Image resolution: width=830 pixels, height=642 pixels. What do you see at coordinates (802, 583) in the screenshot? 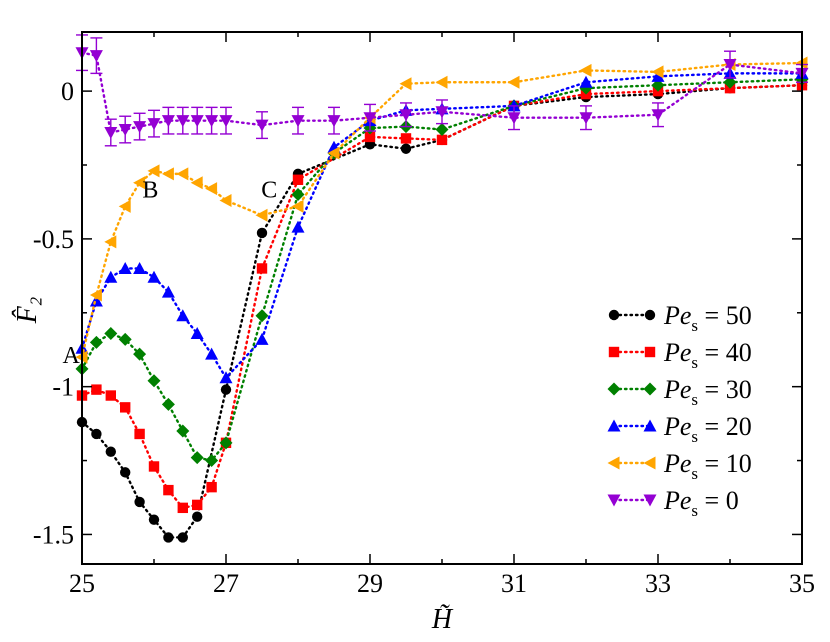
I see `x-tick-label: 35` at bounding box center [802, 583].